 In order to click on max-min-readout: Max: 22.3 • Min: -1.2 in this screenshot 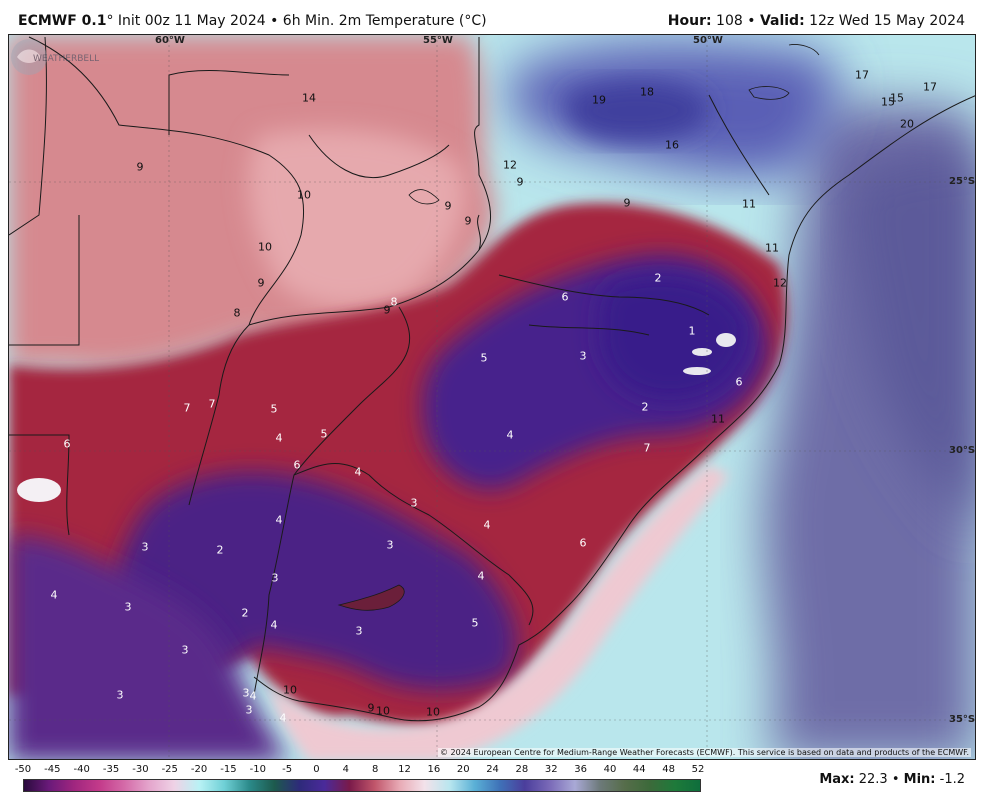, I will do `click(892, 779)`.